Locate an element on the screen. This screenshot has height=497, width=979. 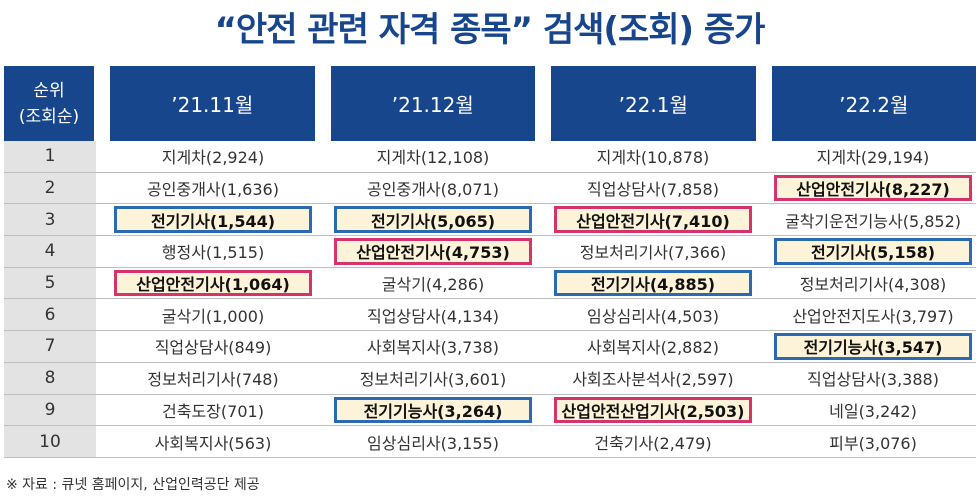
page-title: “안전 관련 자격 종목” 검색(조회) 증가 is located at coordinates (490, 30).